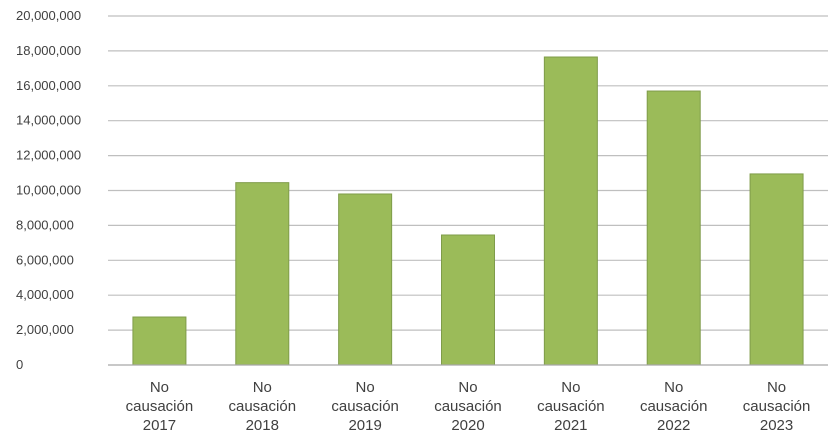 The height and width of the screenshot is (439, 836). What do you see at coordinates (45, 329) in the screenshot?
I see `y-tick-label: 2,000,000` at bounding box center [45, 329].